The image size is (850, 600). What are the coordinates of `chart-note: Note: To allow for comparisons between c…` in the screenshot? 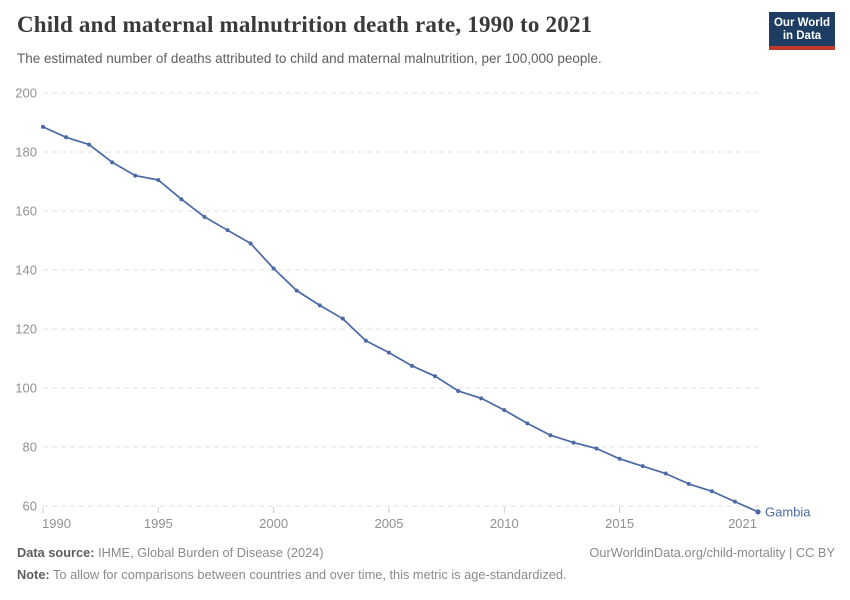 It's located at (426, 574).